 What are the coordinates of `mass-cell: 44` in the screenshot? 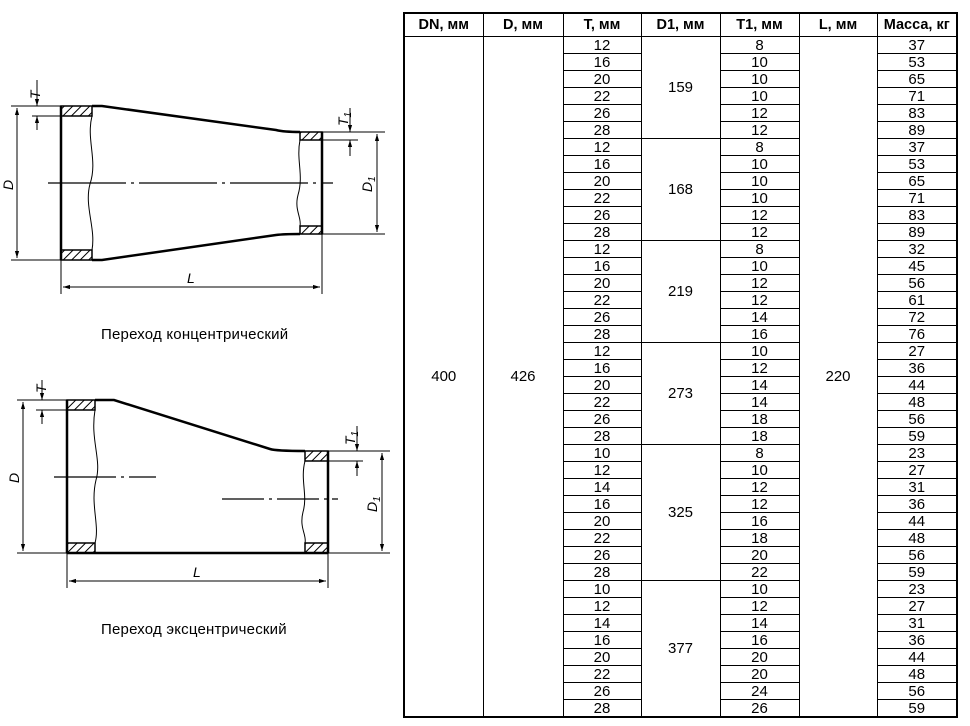 It's located at (917, 521).